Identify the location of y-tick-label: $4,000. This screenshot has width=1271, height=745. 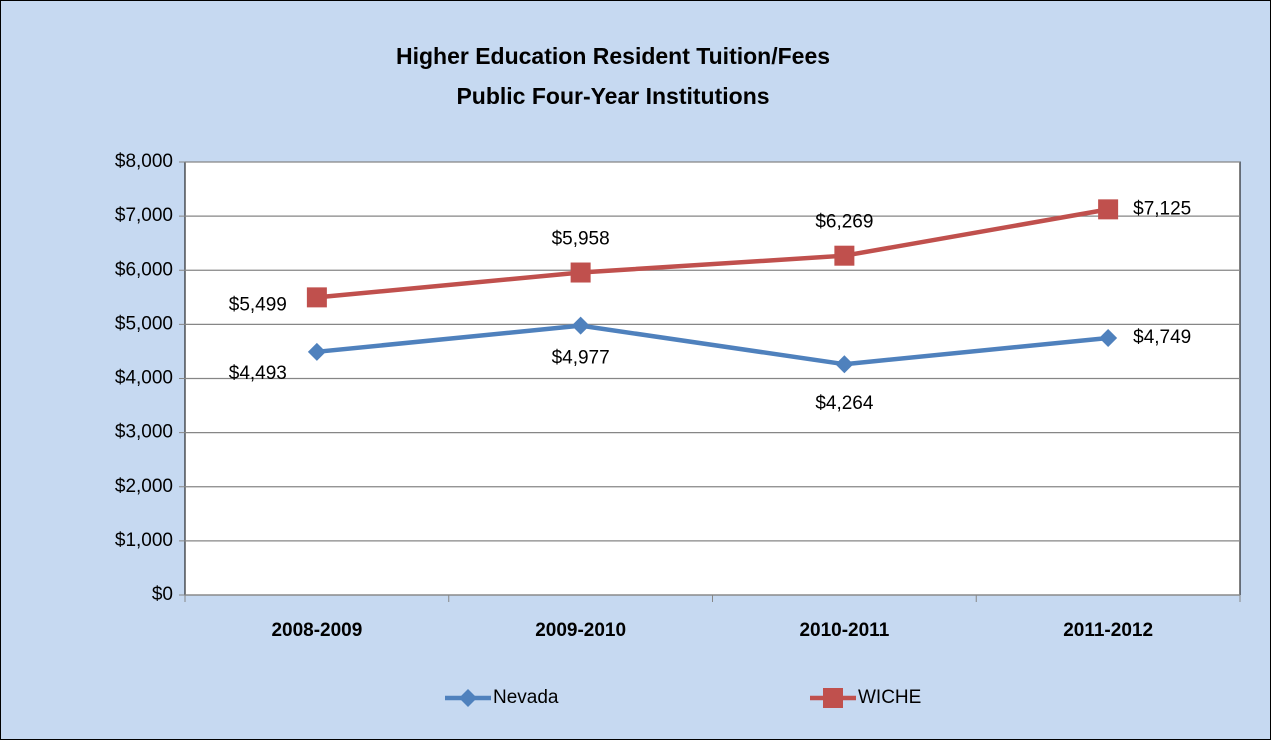
(144, 378).